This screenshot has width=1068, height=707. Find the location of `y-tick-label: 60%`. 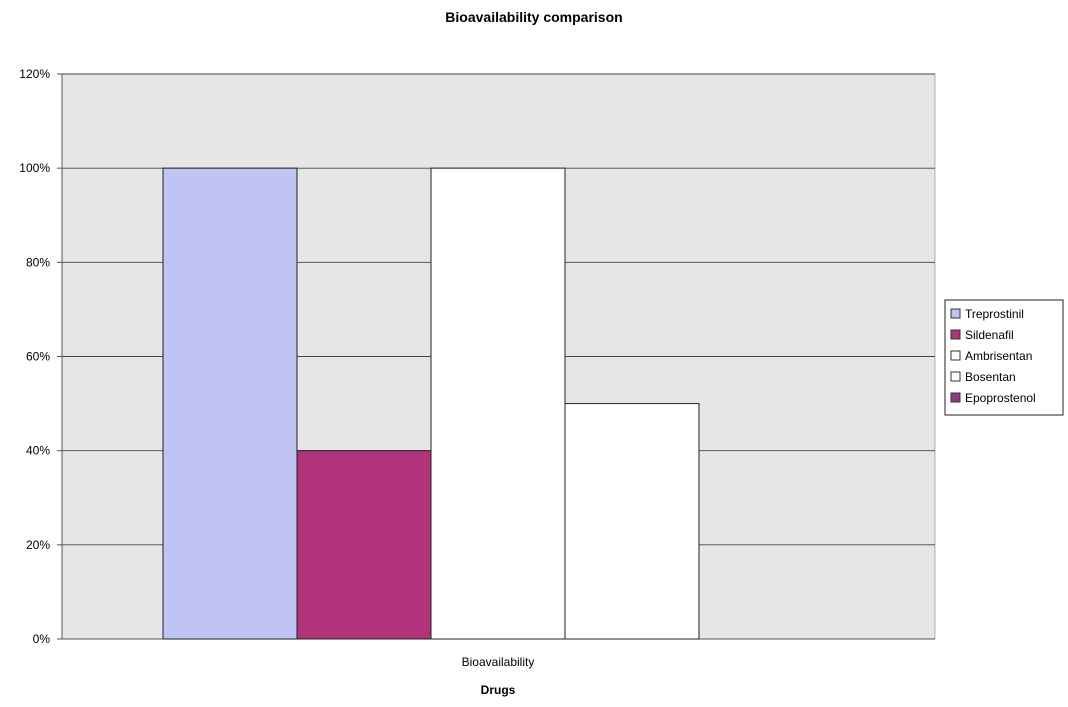

y-tick-label: 60% is located at coordinates (38, 357).